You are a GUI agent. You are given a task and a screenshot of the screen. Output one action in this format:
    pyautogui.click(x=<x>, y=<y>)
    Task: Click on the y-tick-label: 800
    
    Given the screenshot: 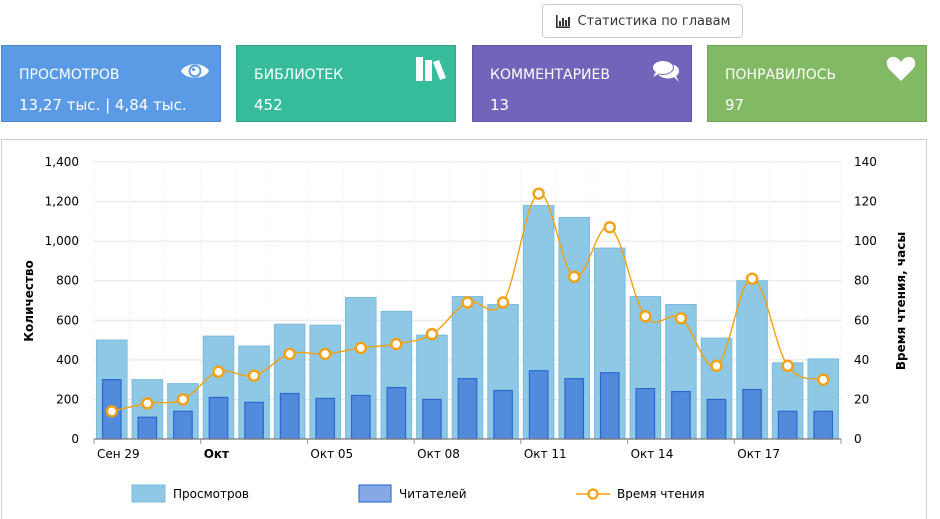 What is the action you would take?
    pyautogui.click(x=67, y=281)
    